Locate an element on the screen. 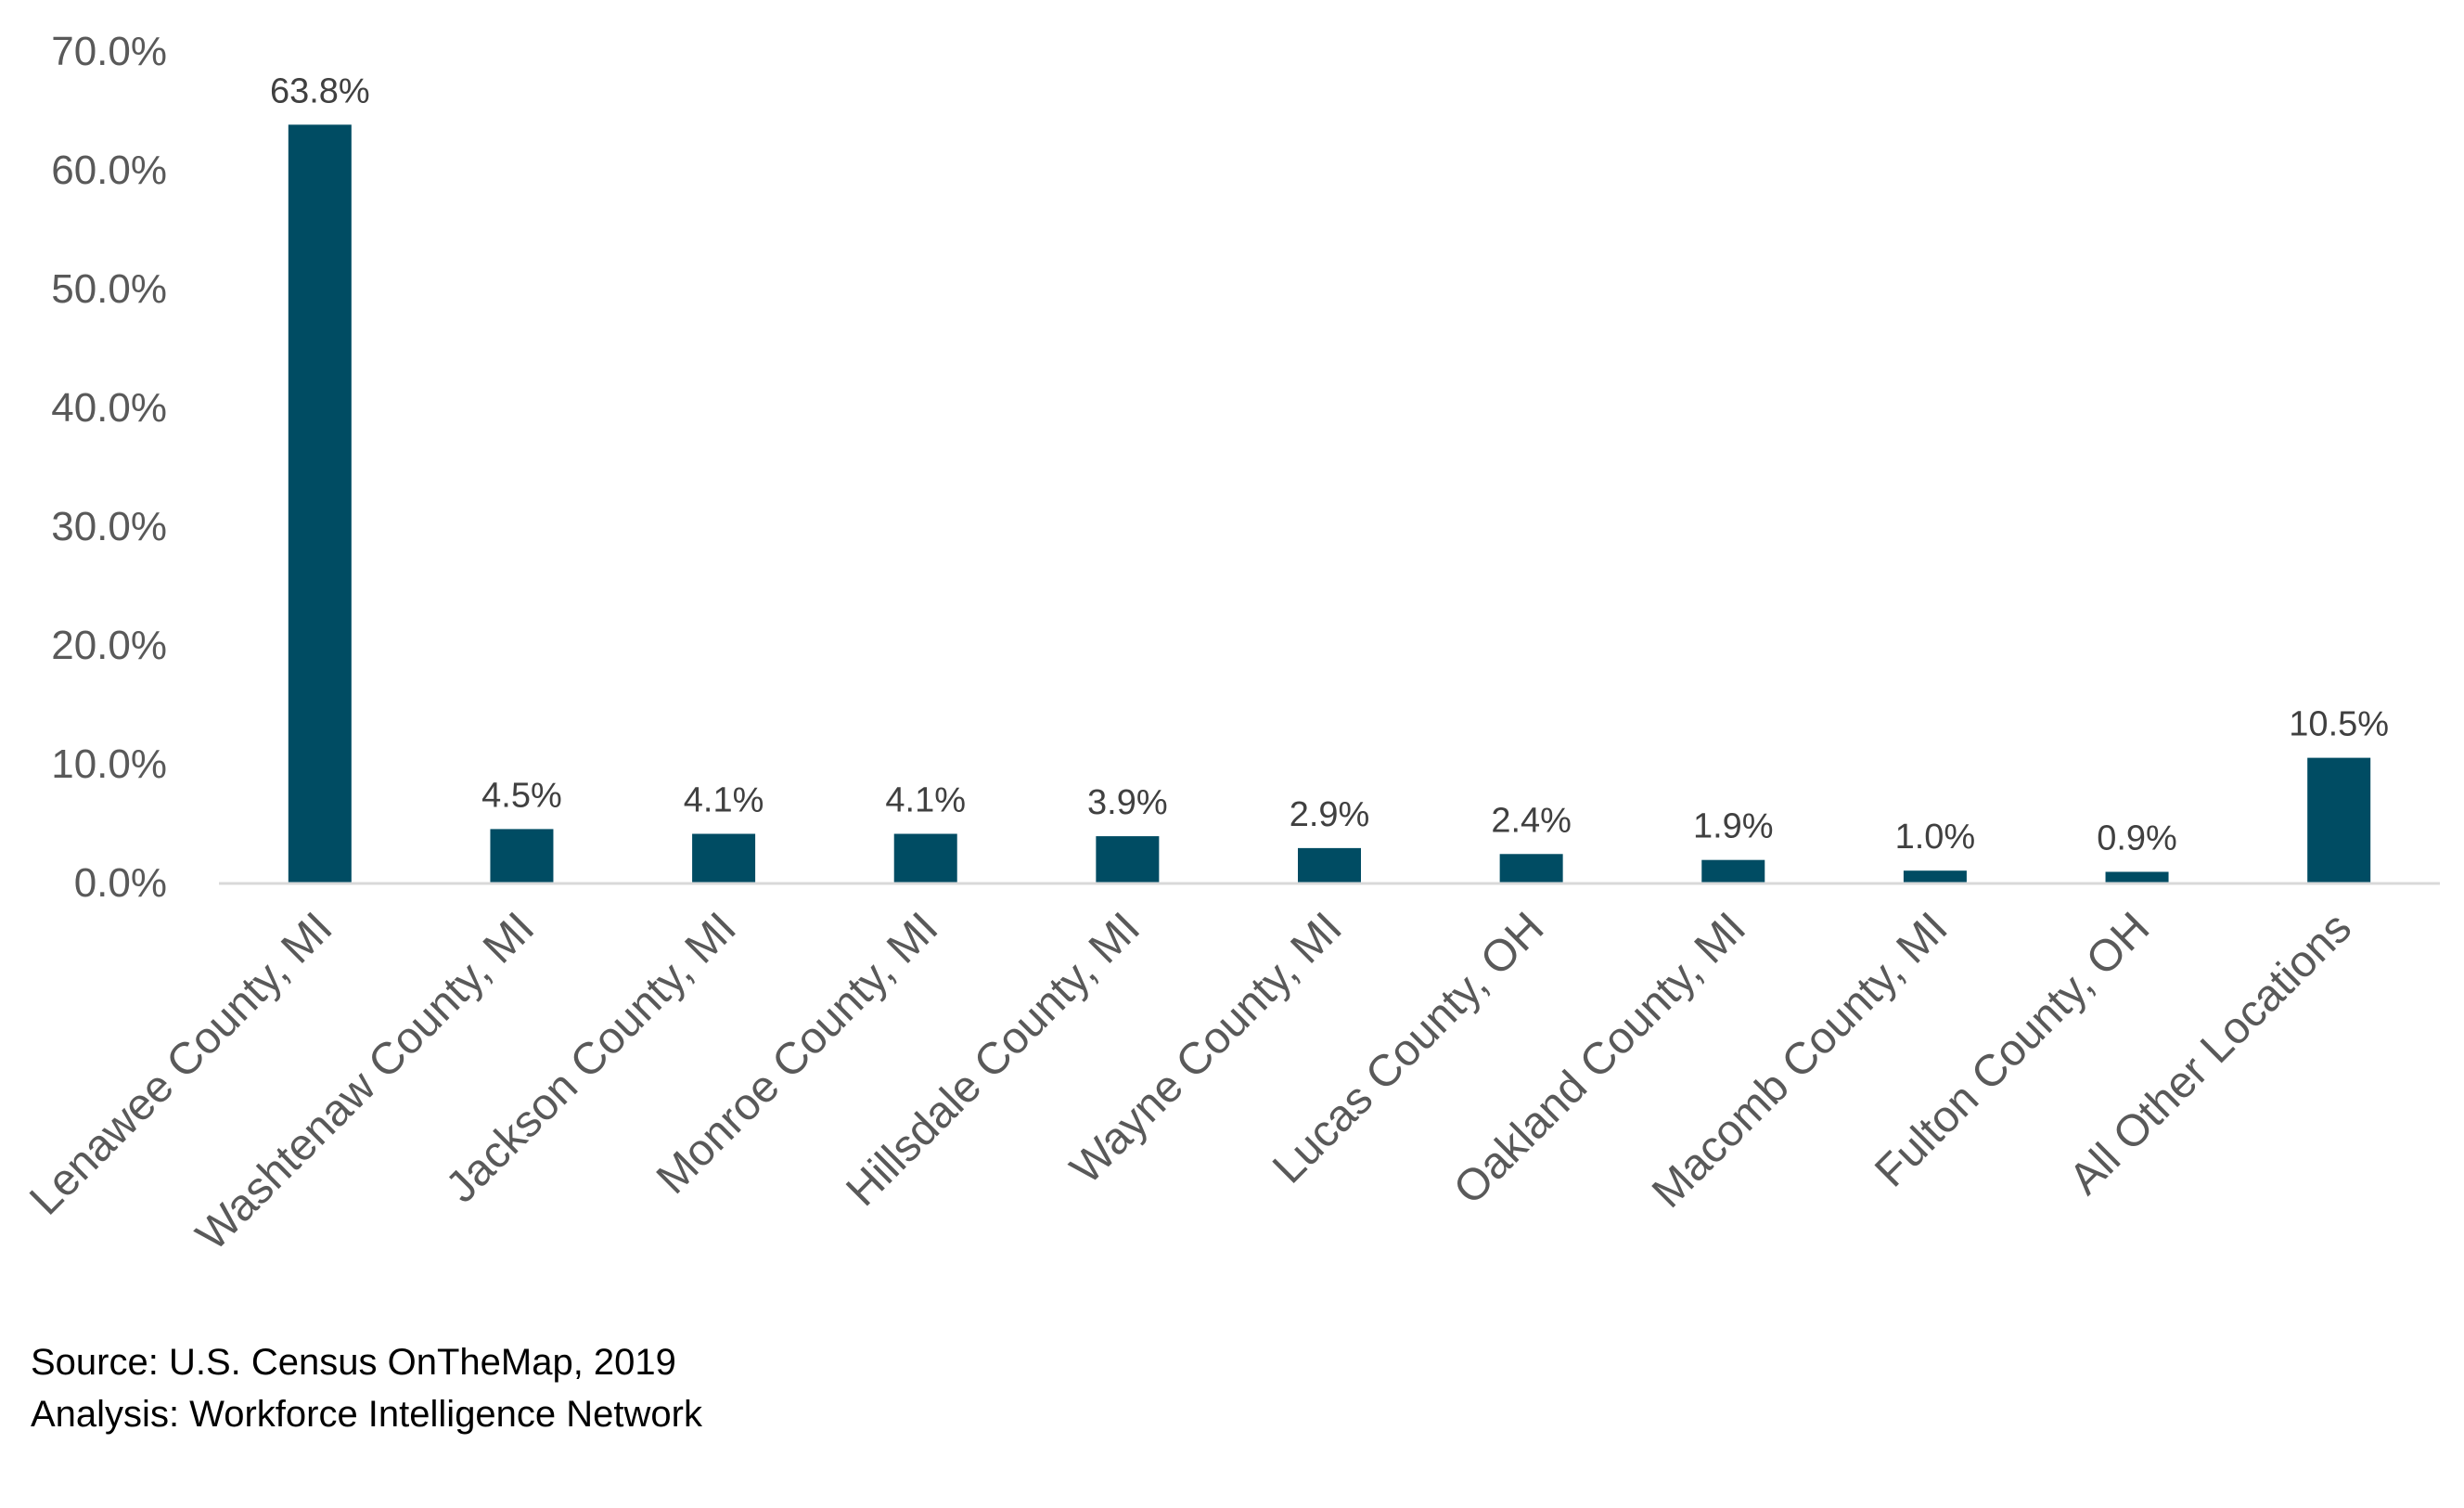  data-label: 10.5% is located at coordinates (2339, 724).